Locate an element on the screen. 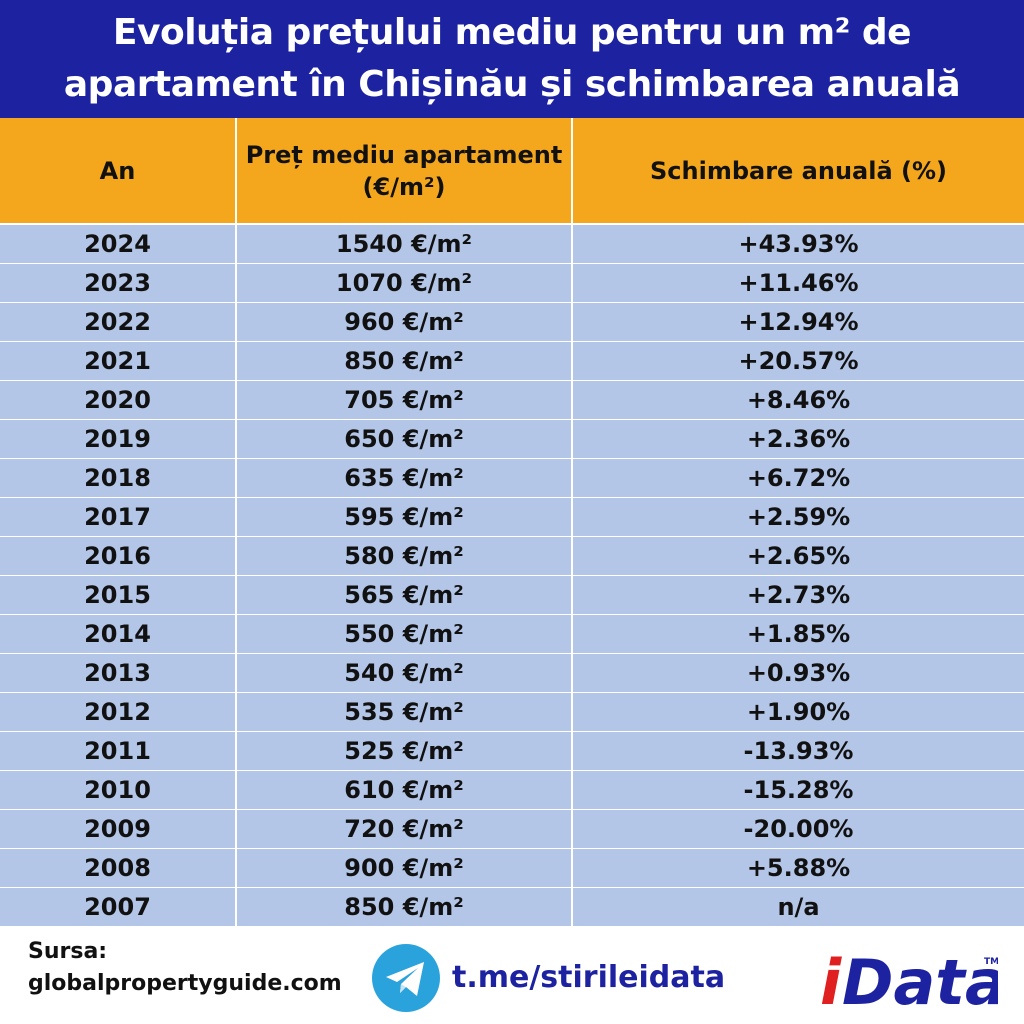 This screenshot has height=1024, width=1024. table-cell-change: +0.93% is located at coordinates (798, 673).